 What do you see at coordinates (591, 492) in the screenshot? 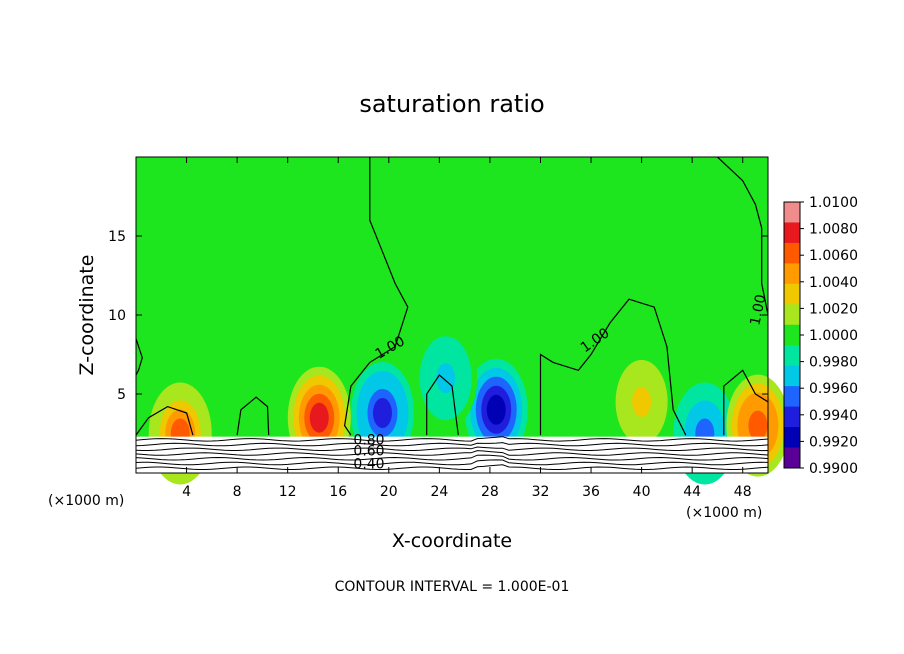
I see `x-tick-label-36: 36` at bounding box center [591, 492].